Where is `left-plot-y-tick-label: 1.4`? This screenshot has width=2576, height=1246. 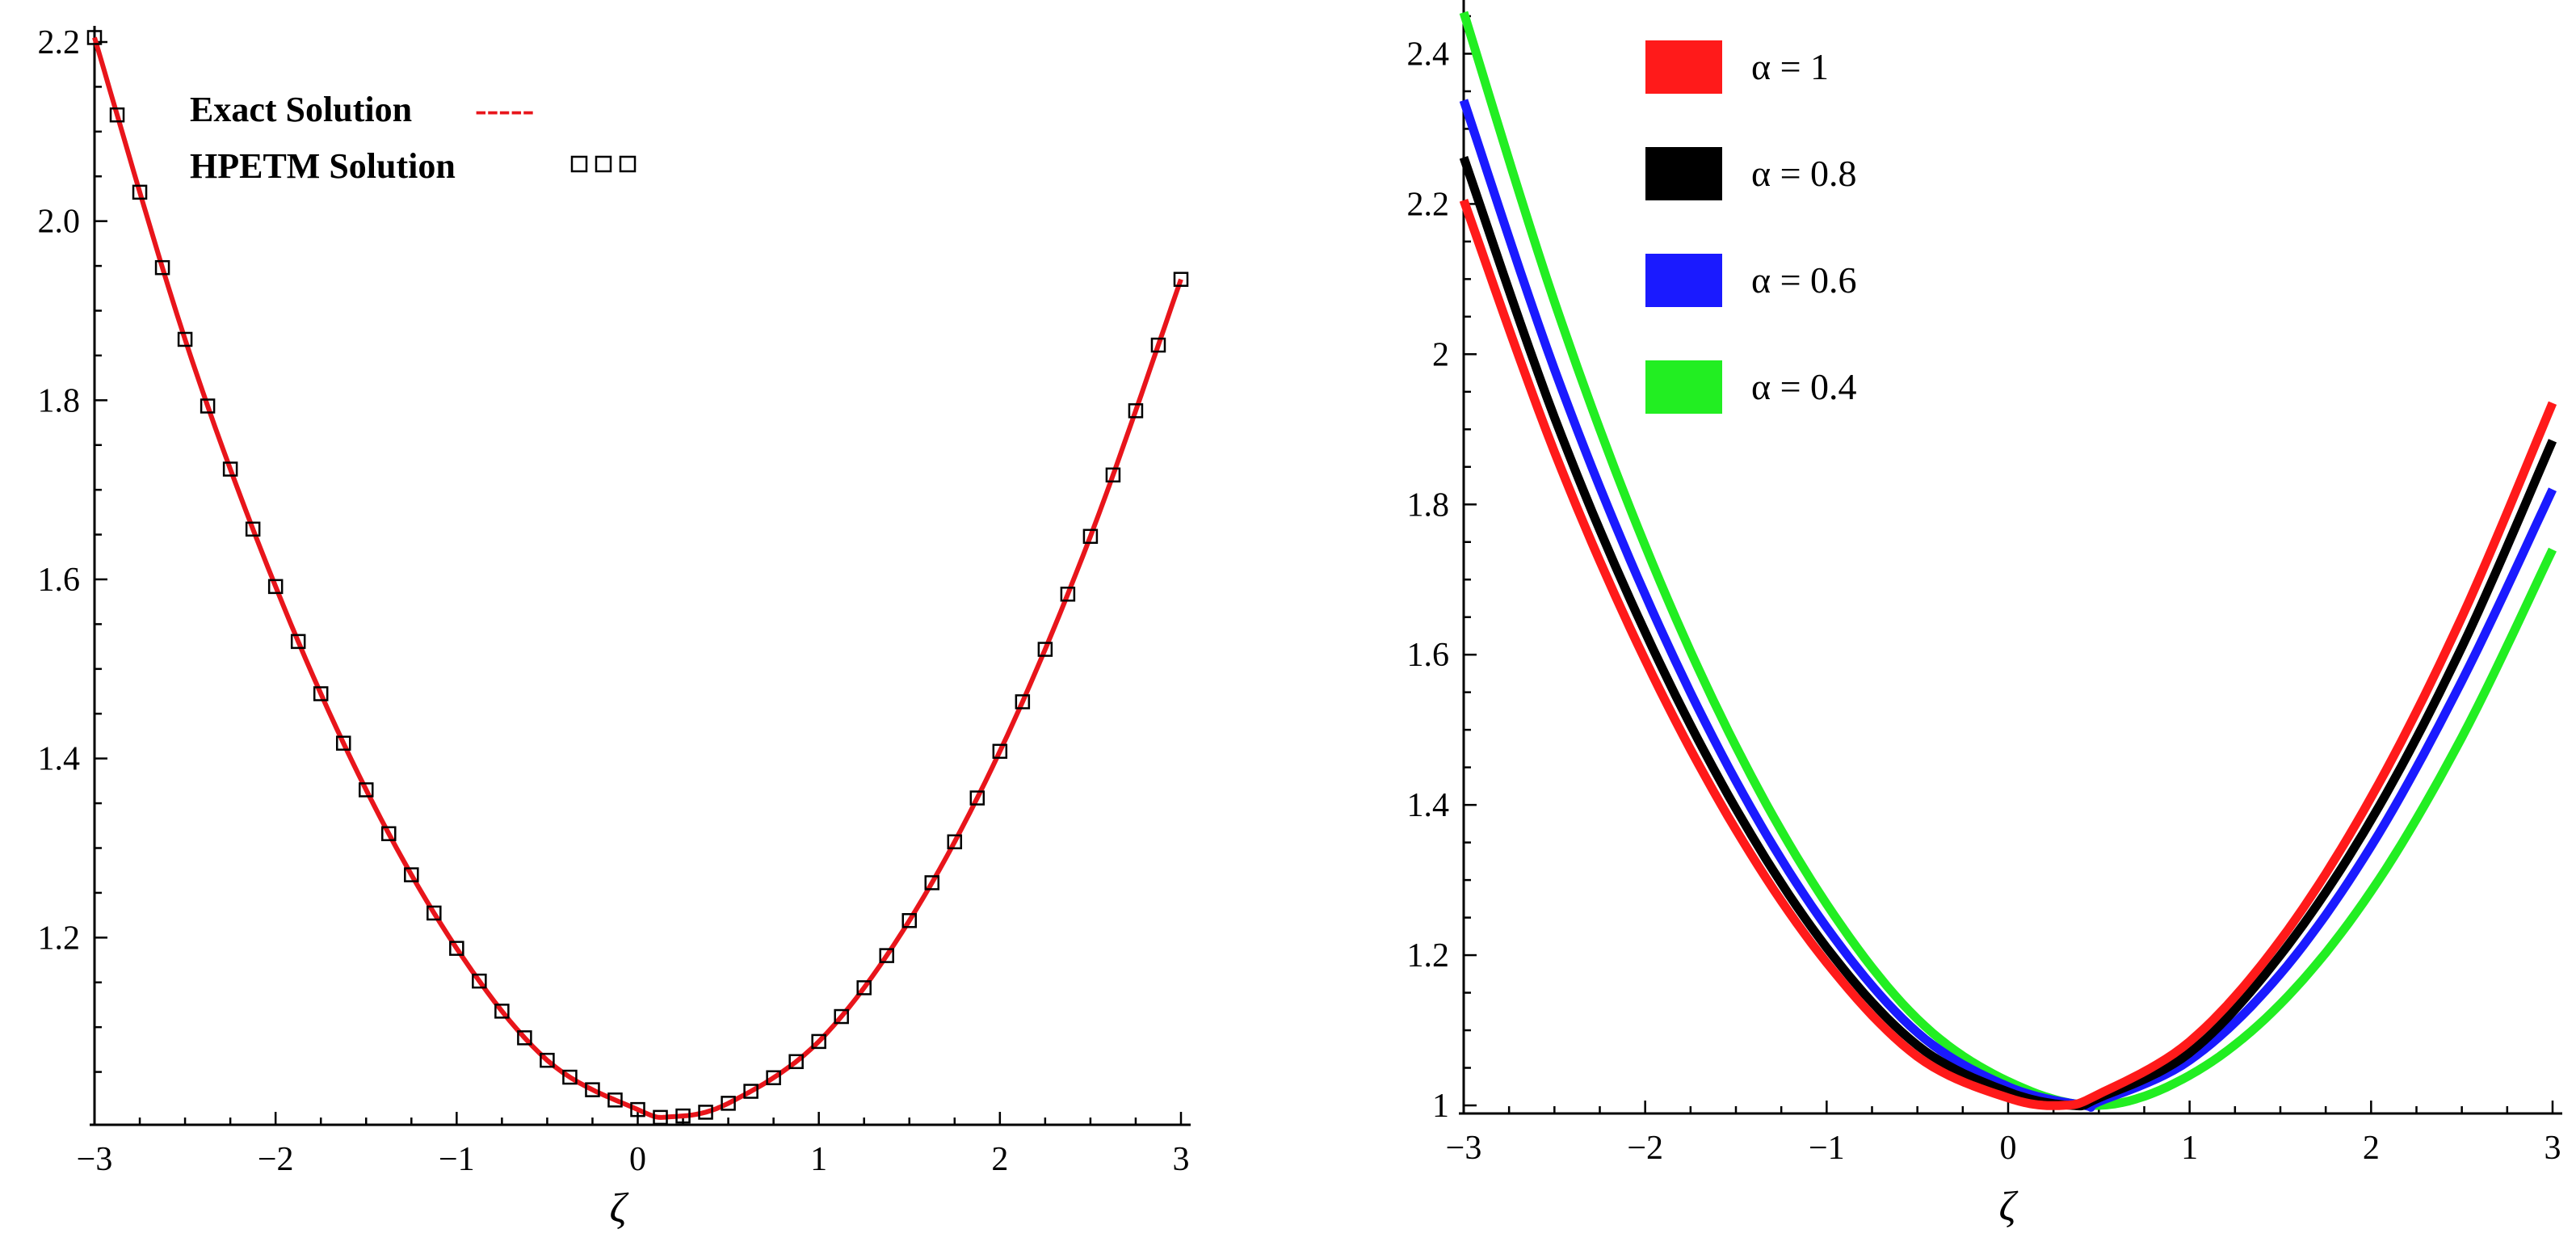 left-plot-y-tick-label: 1.4 is located at coordinates (60, 759).